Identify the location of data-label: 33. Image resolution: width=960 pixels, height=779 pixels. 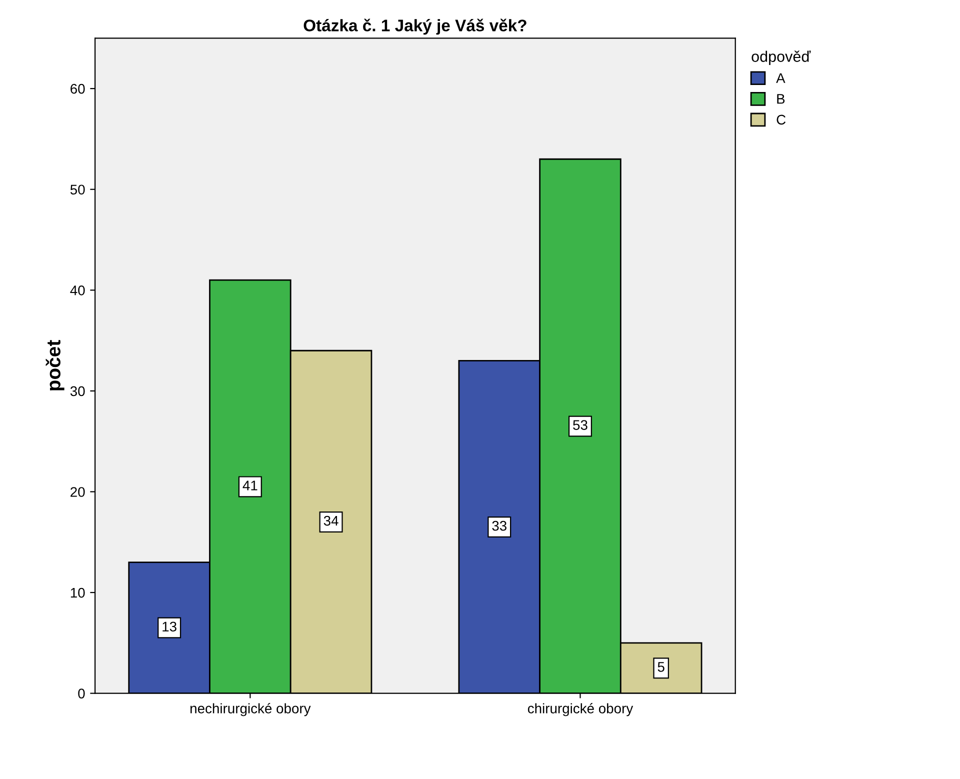
(499, 525).